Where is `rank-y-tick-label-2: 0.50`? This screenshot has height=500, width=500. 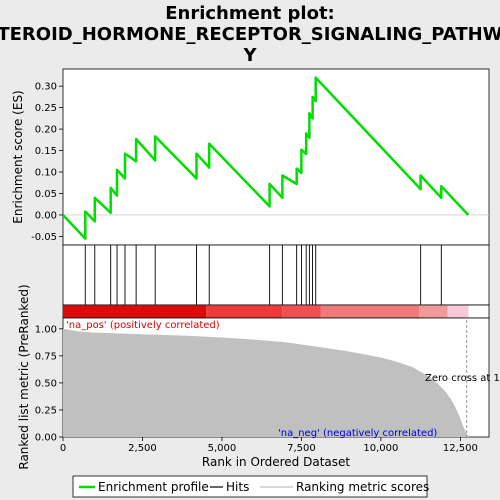 rank-y-tick-label-2: 0.50 is located at coordinates (46, 383).